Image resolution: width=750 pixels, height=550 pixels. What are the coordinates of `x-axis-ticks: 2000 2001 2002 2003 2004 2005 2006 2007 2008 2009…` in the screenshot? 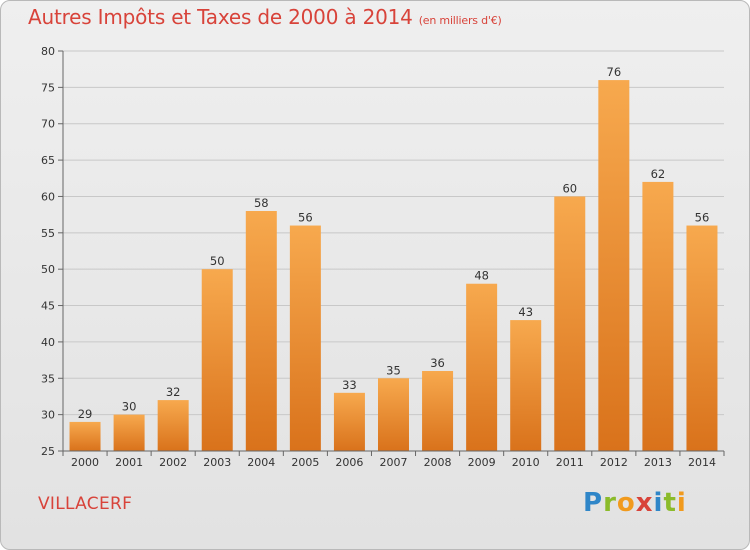 It's located at (393, 460).